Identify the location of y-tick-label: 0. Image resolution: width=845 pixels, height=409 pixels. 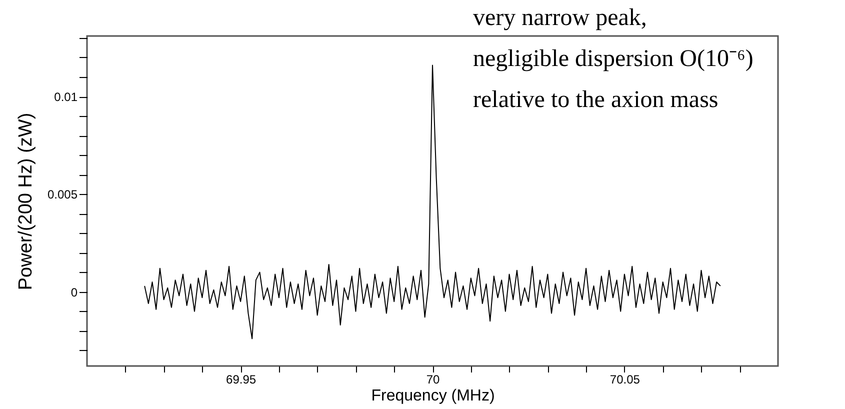
(74, 292).